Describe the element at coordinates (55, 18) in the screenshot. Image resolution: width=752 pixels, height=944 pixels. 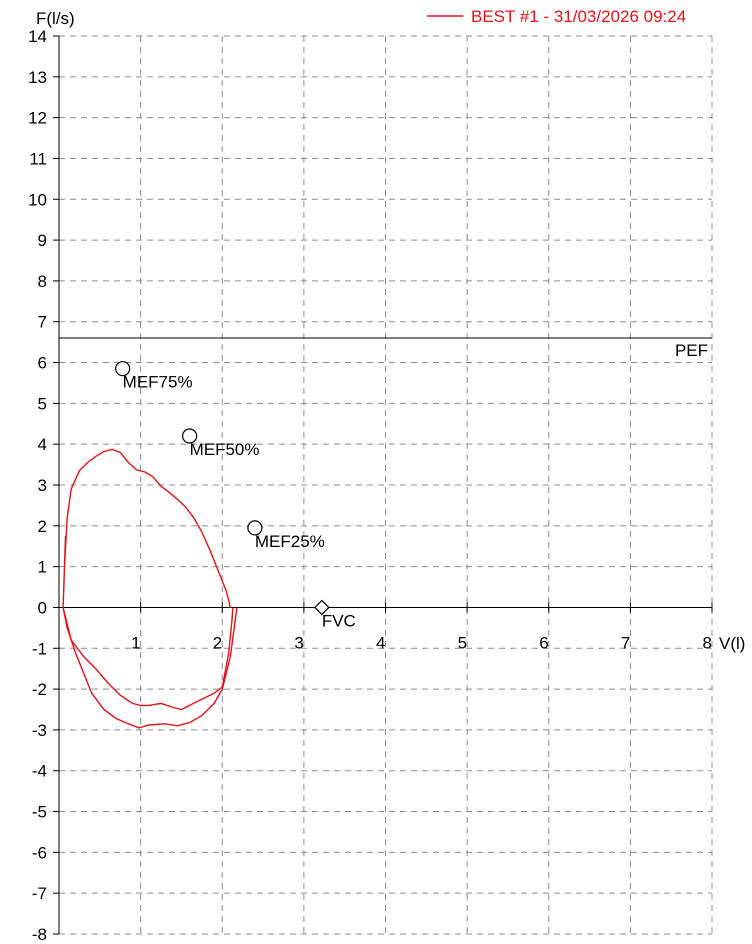
I see `y-axis-label: F(l/s)` at that location.